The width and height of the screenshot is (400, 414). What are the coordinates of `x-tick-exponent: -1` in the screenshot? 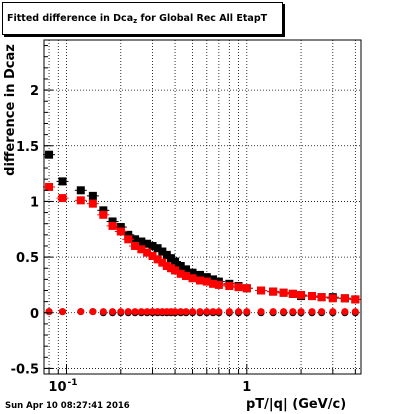 It's located at (73, 383).